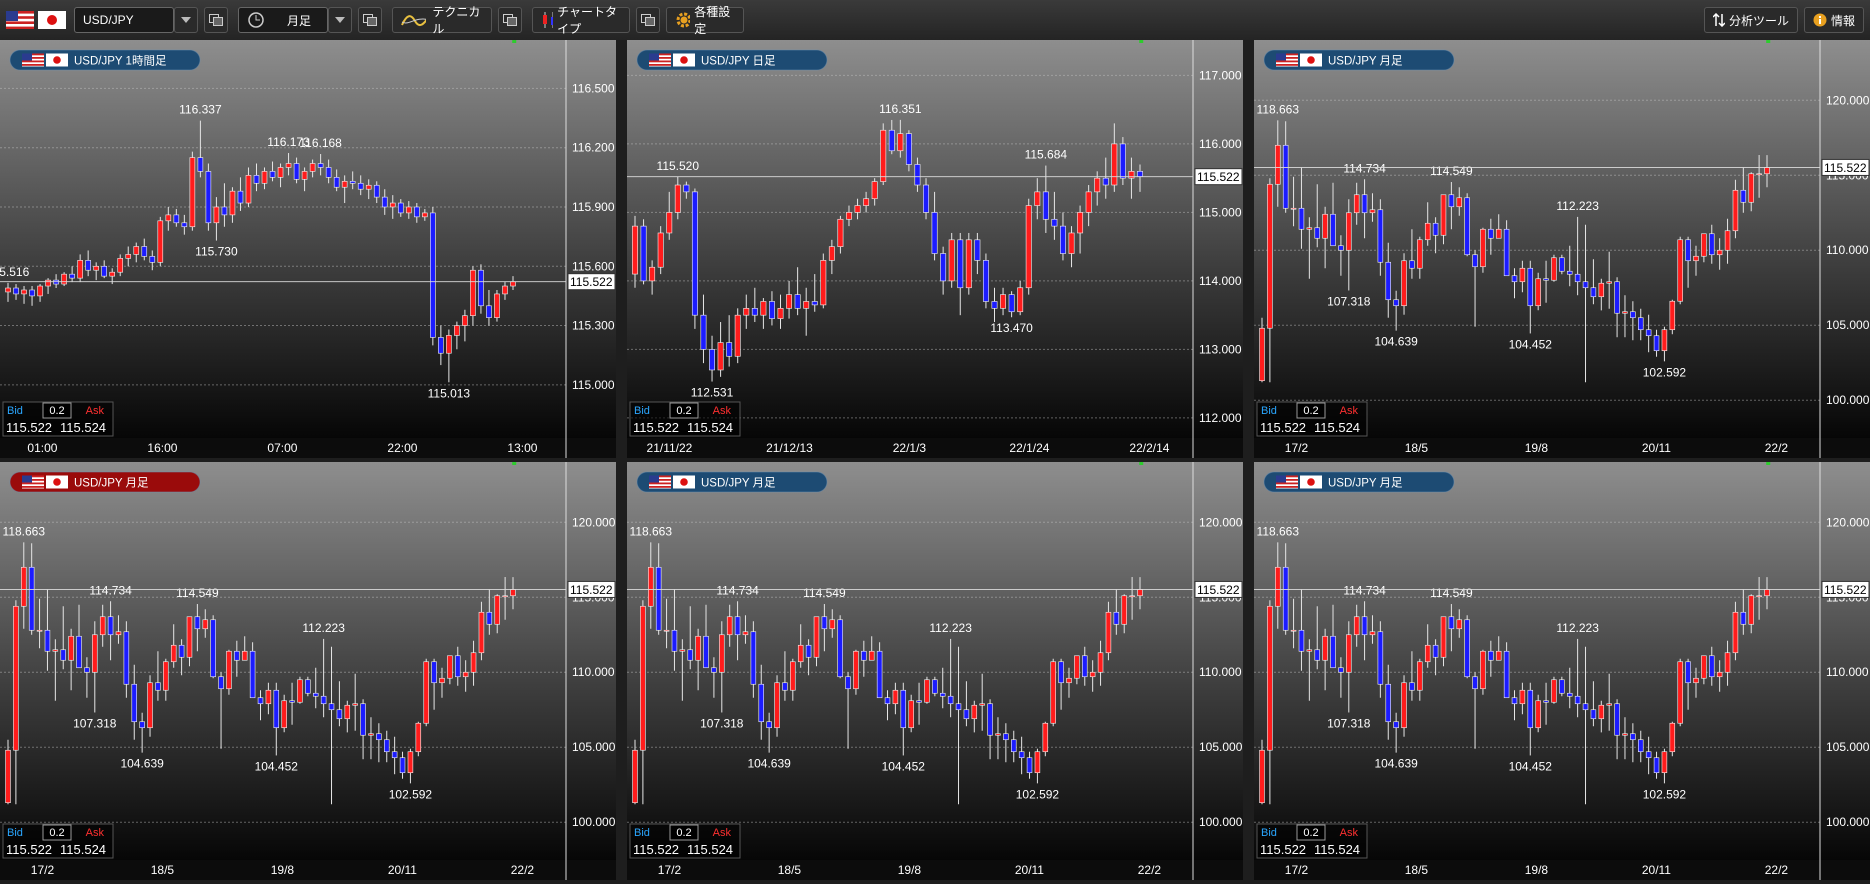 This screenshot has width=1870, height=884. What do you see at coordinates (124, 20) in the screenshot?
I see `symbol-select: USD/JPY` at bounding box center [124, 20].